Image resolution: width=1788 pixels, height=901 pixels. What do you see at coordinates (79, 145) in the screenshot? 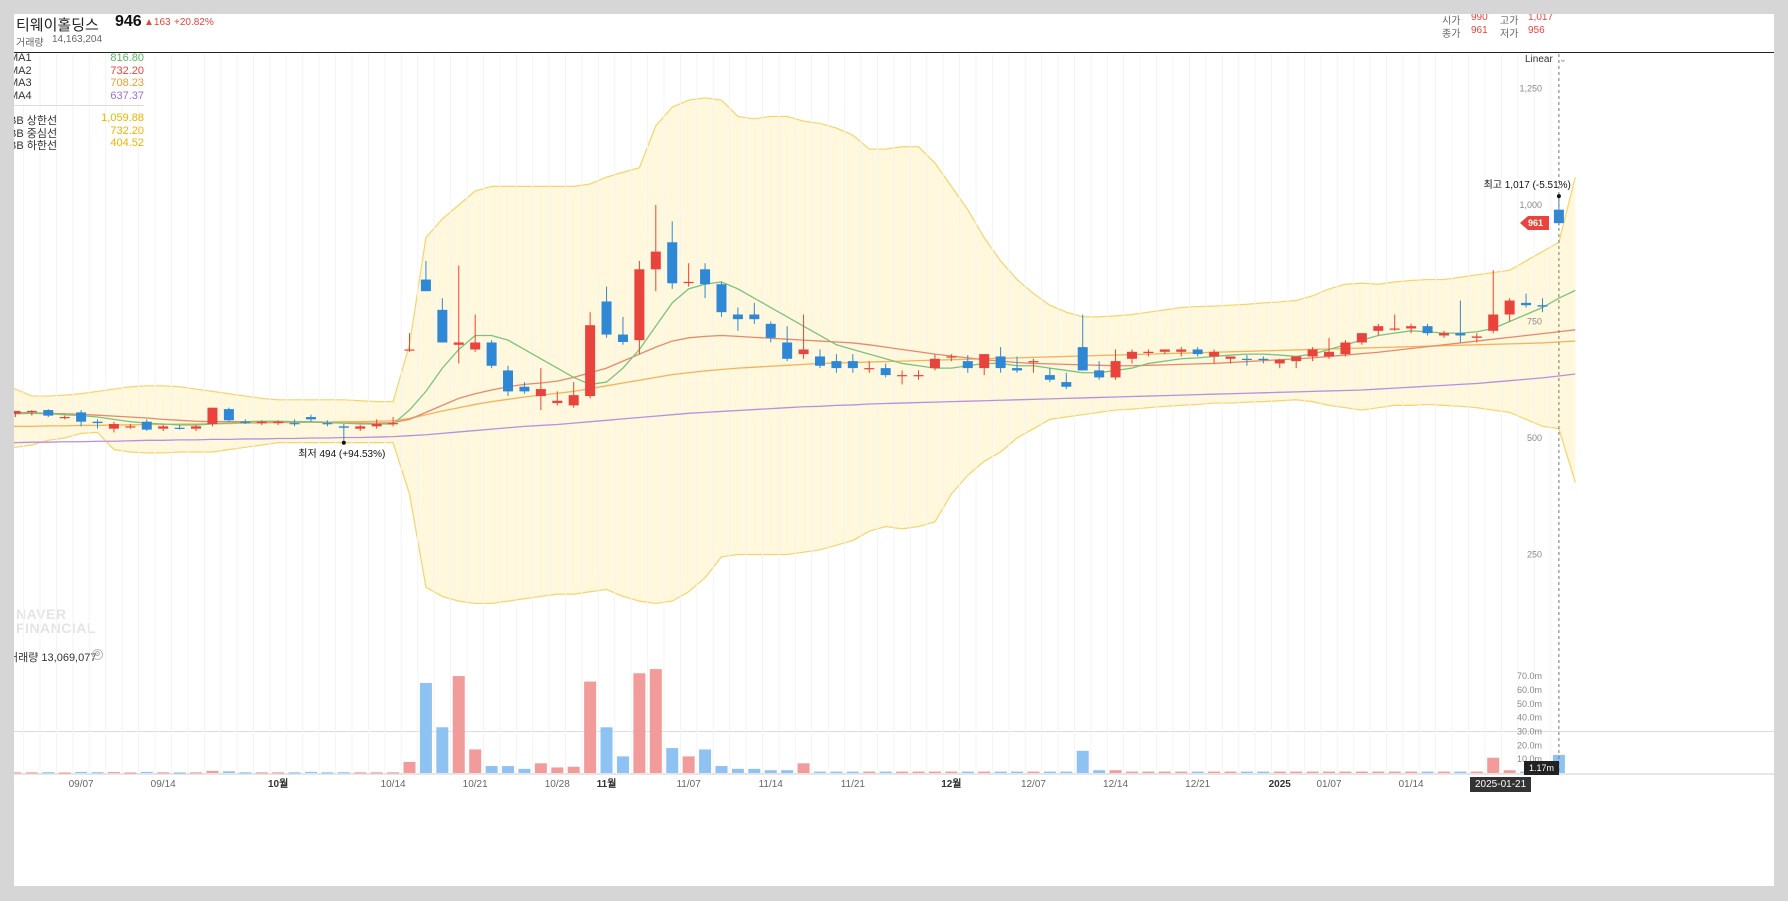
I see `bb-legend-row: BB 하한선 404.52` at bounding box center [79, 145].